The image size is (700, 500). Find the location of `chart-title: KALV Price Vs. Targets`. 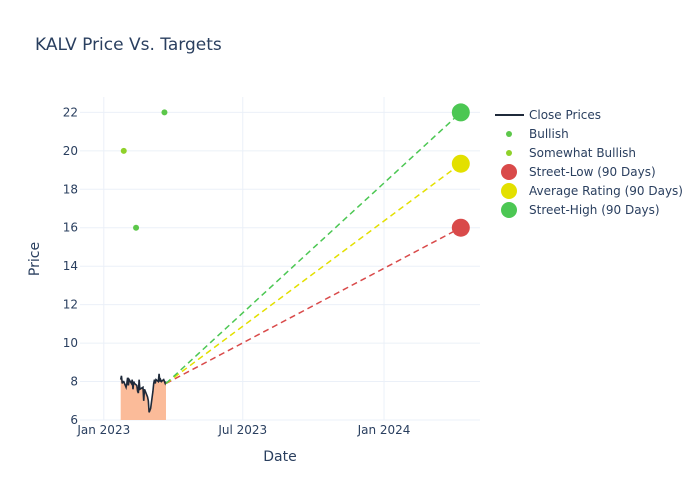

chart-title: KALV Price Vs. Targets is located at coordinates (128, 45).